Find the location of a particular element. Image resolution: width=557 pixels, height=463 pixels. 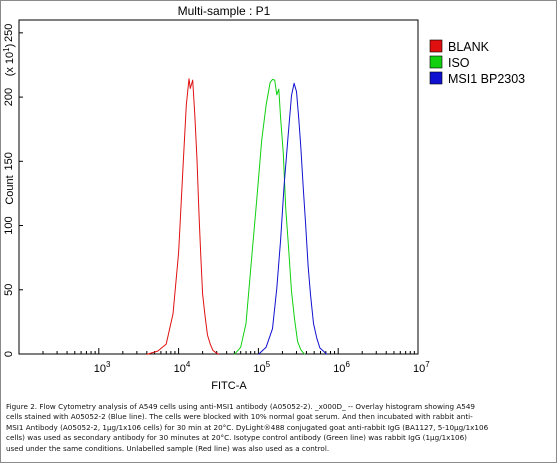

y-ticks: 0 50 100 150 200 250 is located at coordinates (13, 190).